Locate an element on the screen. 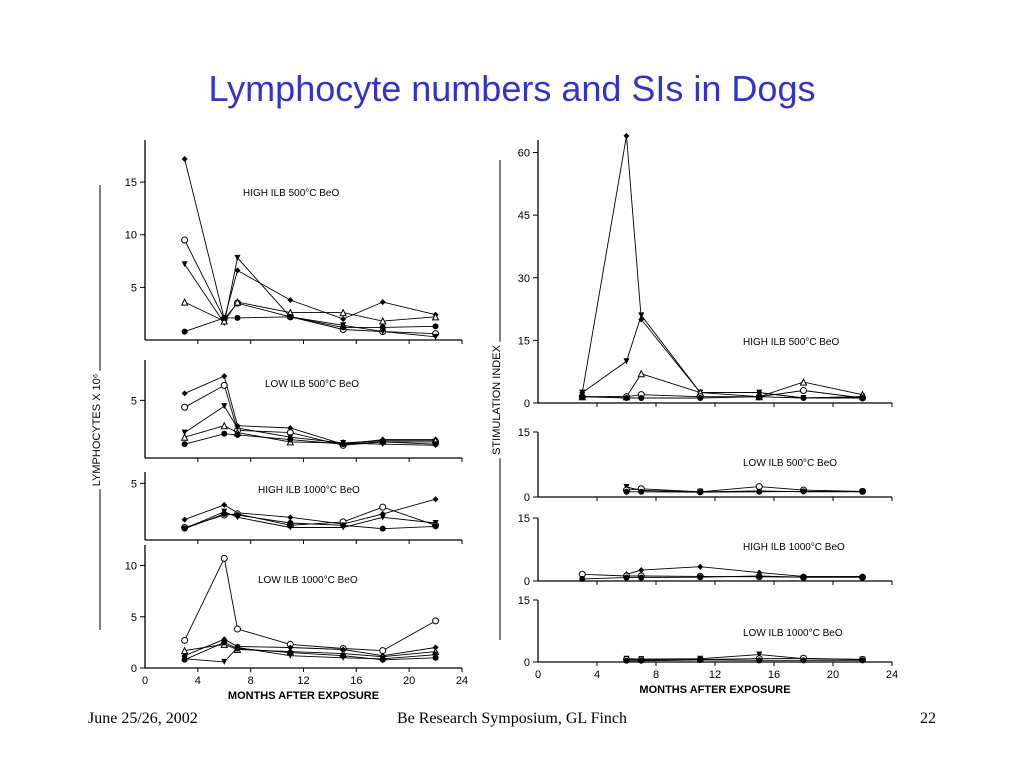 The height and width of the screenshot is (768, 1024). panel-lymphocytes-1: 5 LOW ILB 500°C BeO is located at coordinates (297, 411).